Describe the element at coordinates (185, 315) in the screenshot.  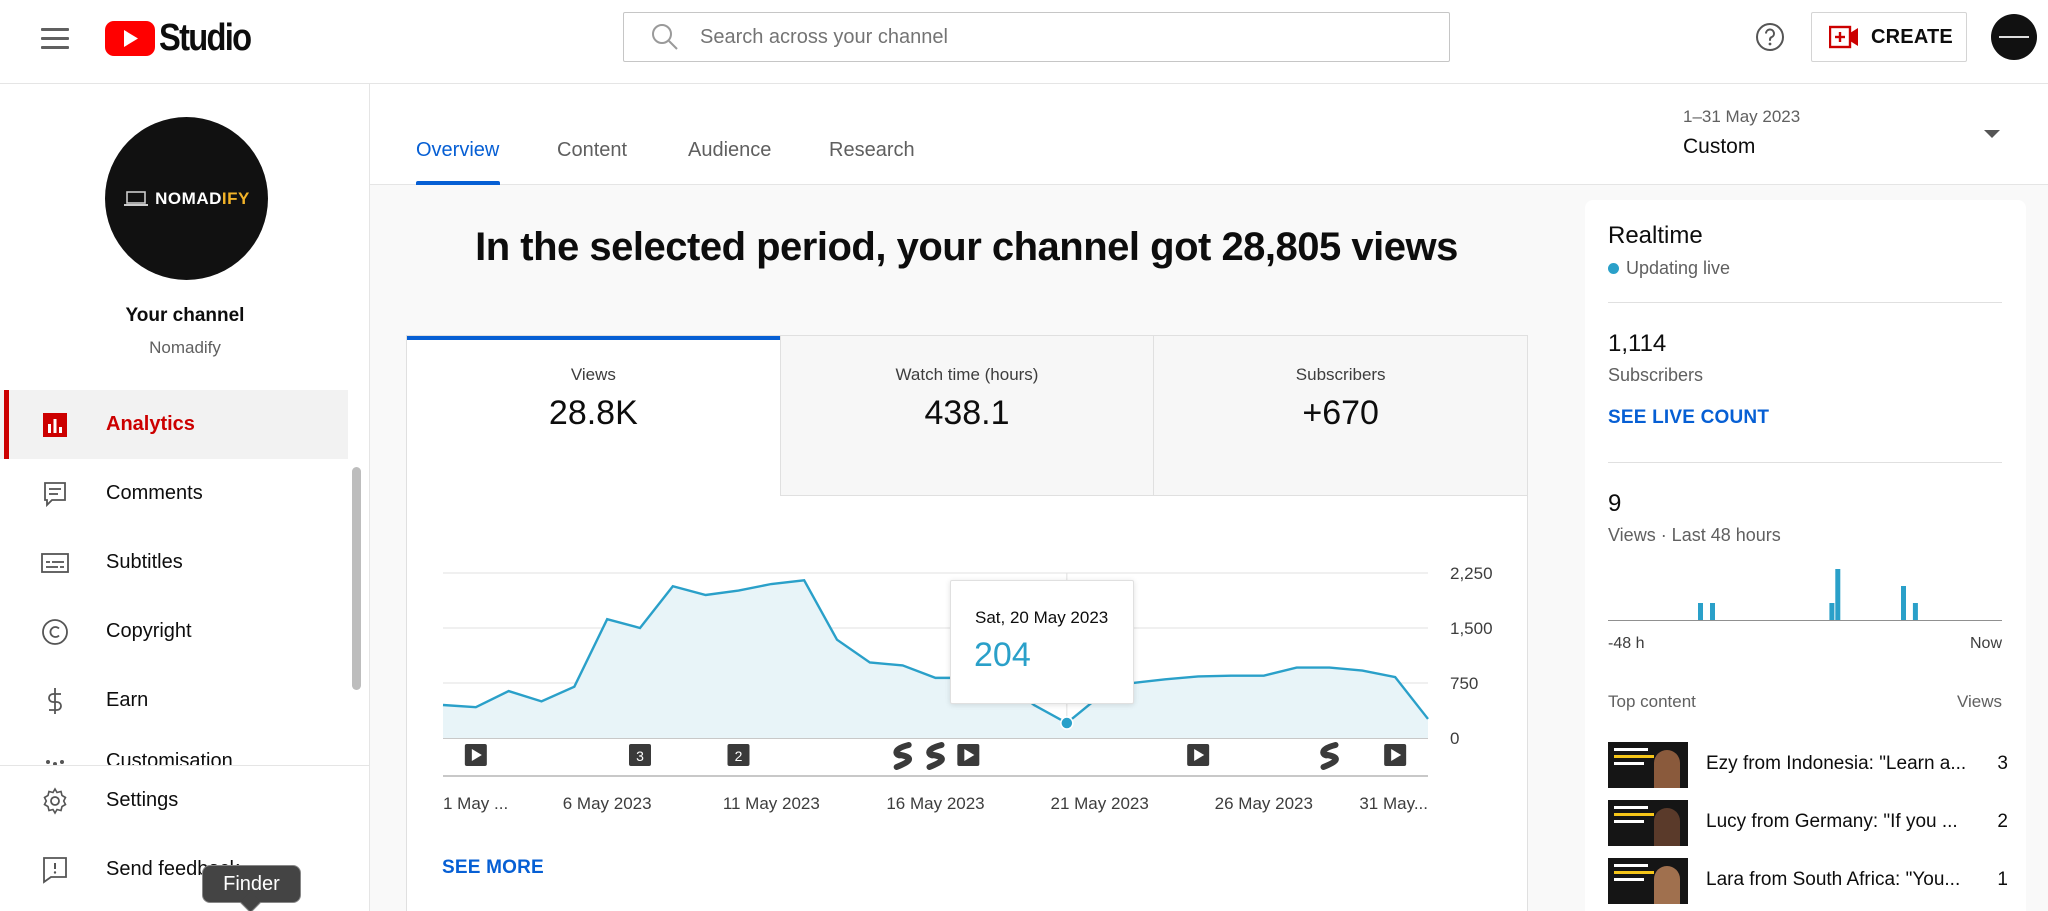
I see `channel-title: Your channel` at that location.